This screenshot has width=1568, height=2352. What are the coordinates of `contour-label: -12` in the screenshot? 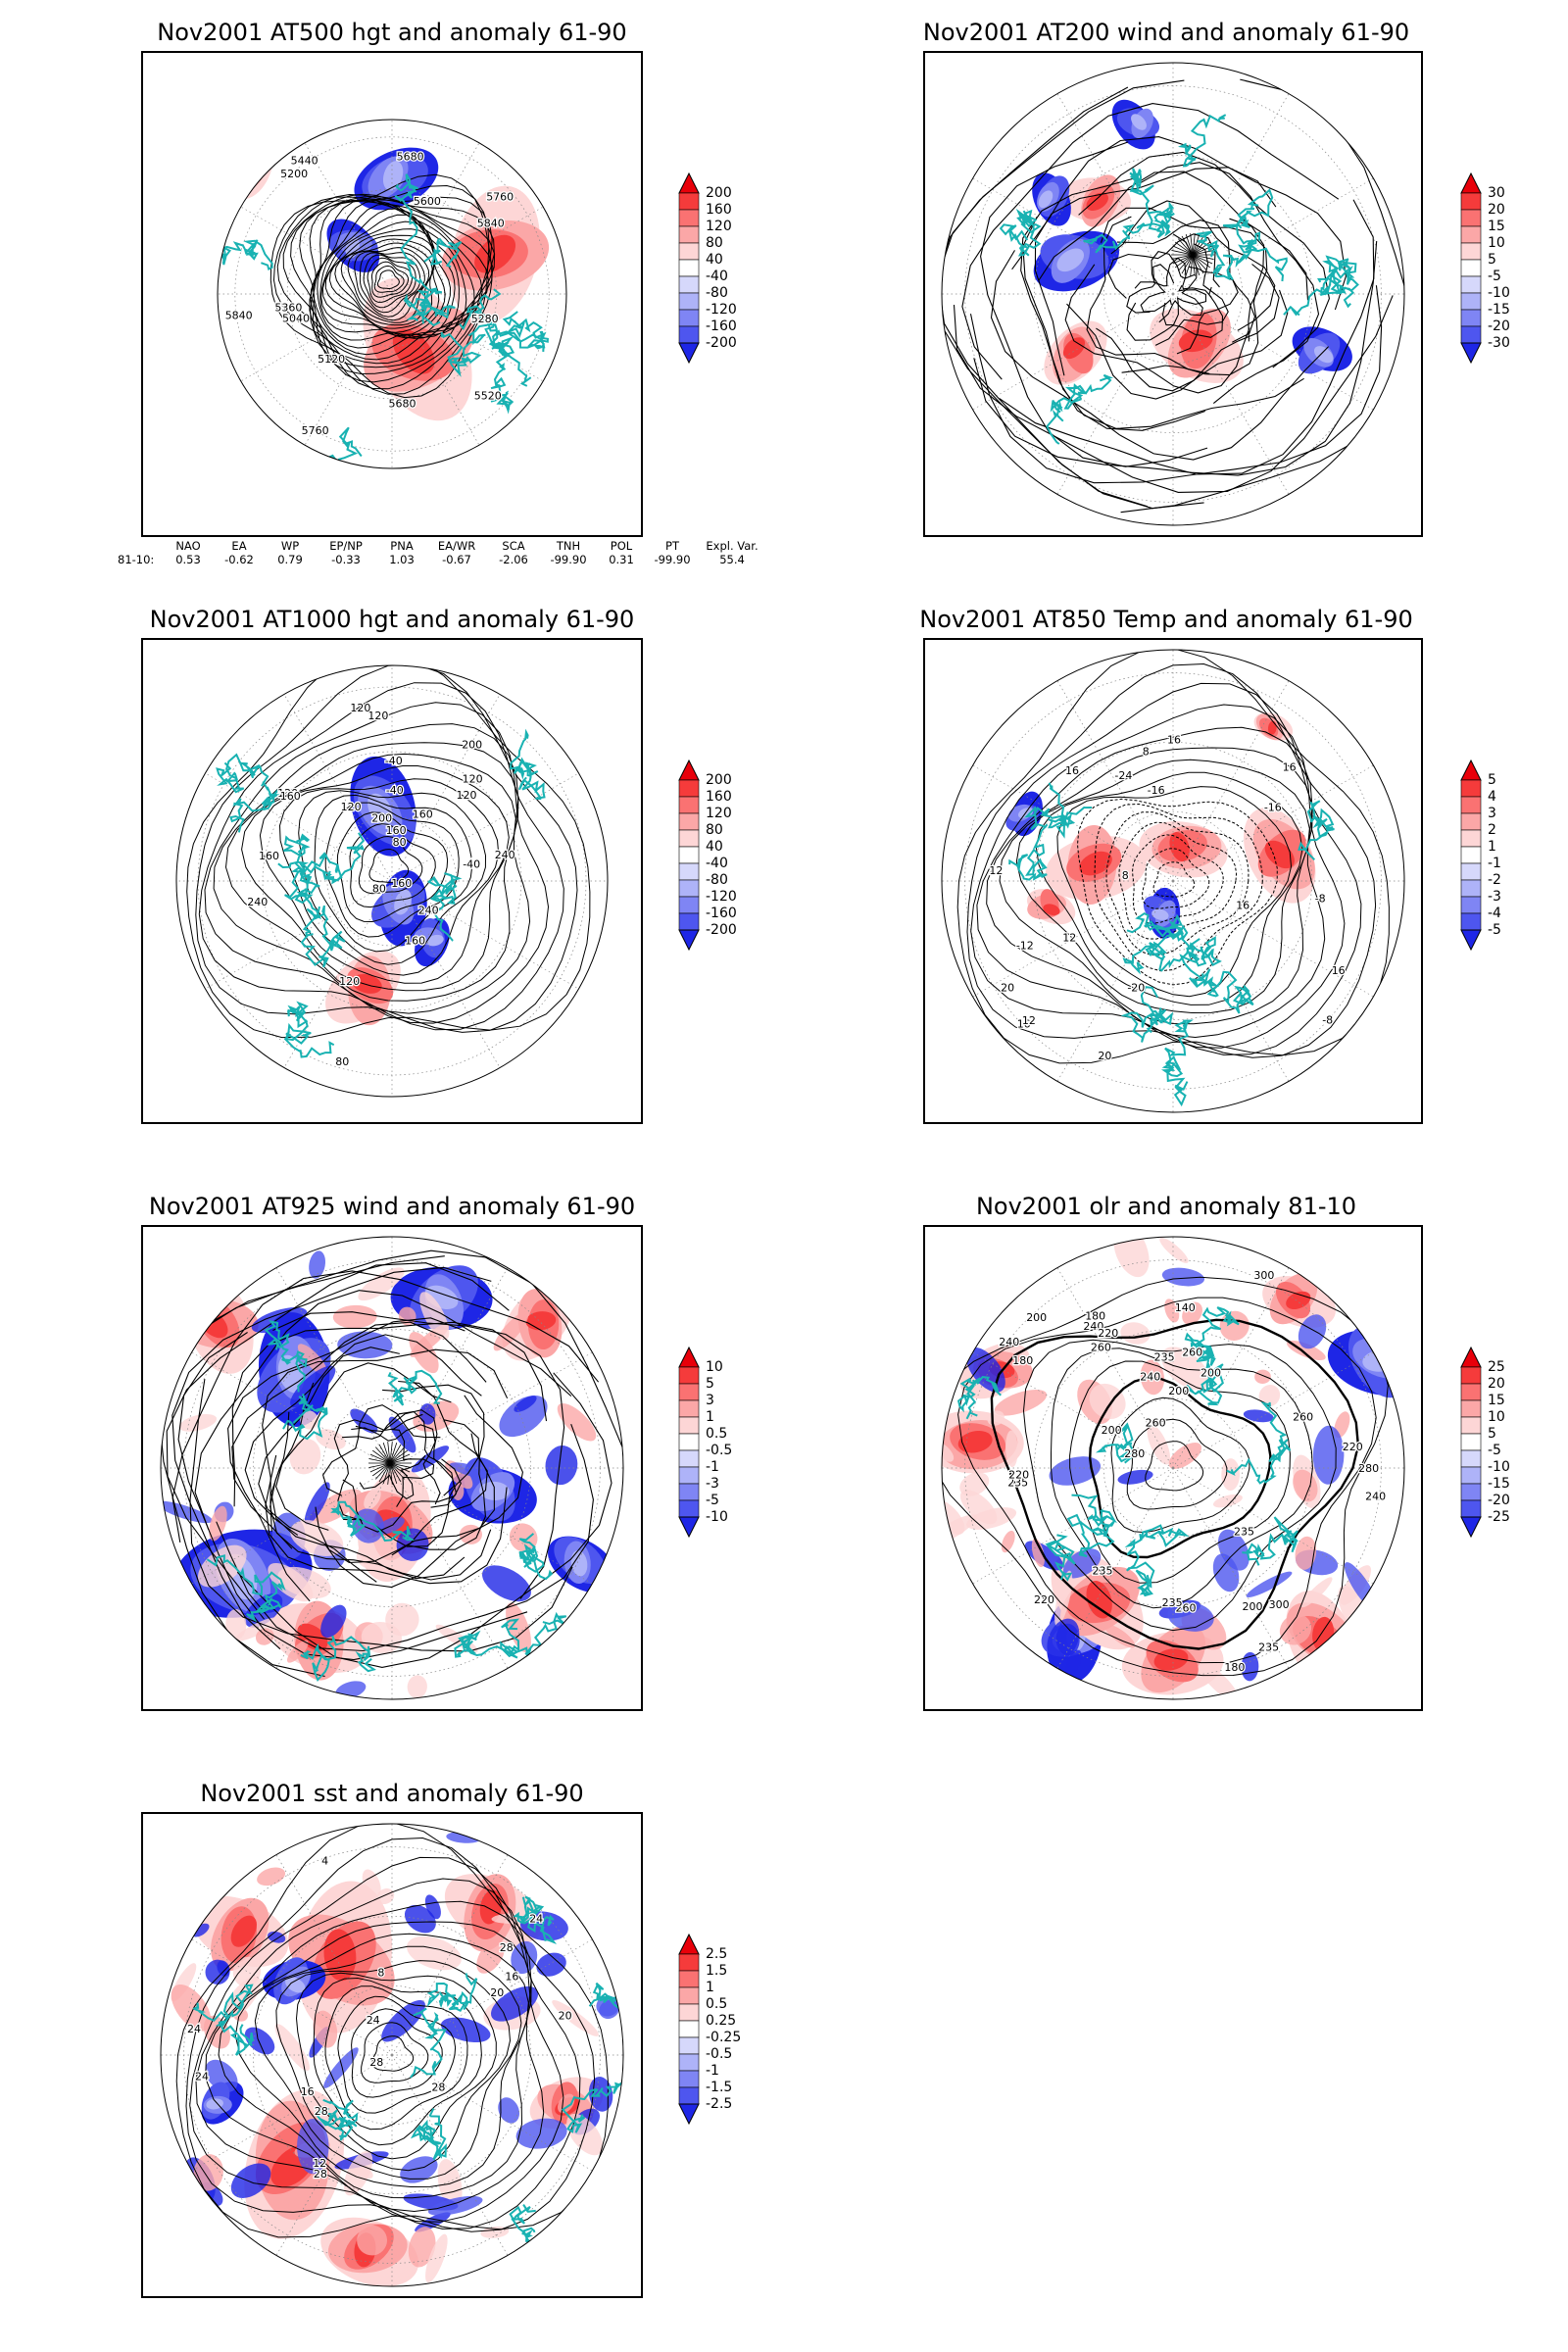 It's located at (1025, 946).